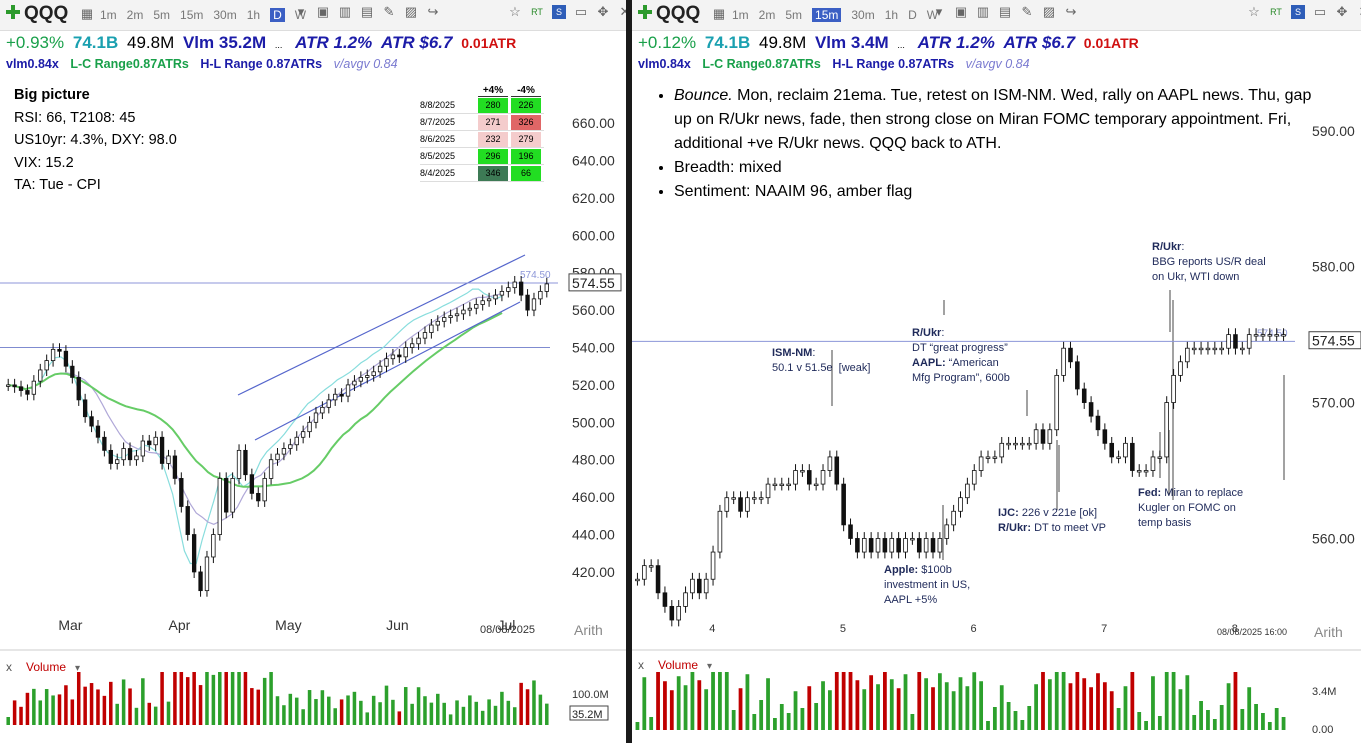 Image resolution: width=1361 pixels, height=743 pixels. I want to click on vlm-ratio: vlm0.84x, so click(664, 64).